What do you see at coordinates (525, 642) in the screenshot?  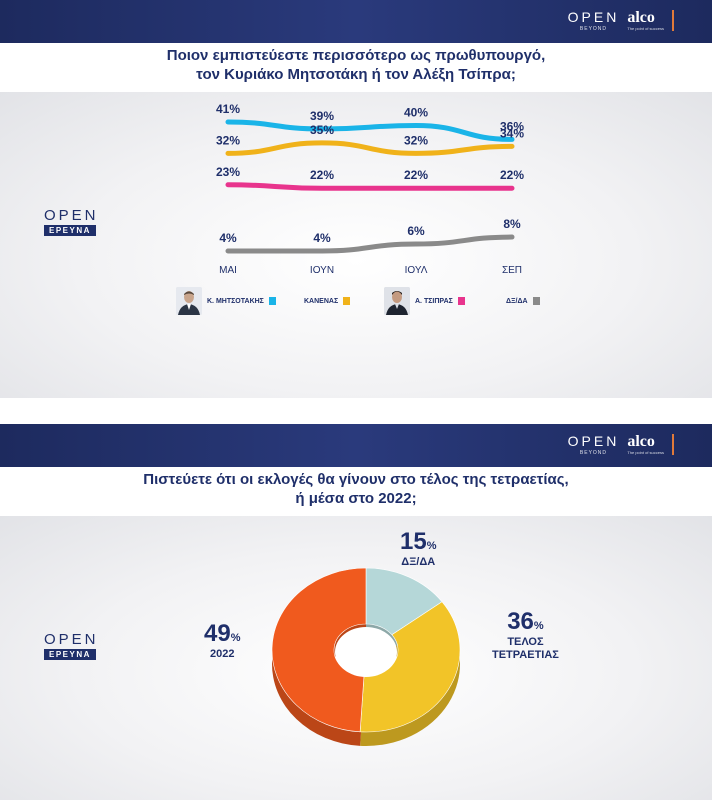 I see `pie-caption-telos-1: ΤΕΛΟΣ` at bounding box center [525, 642].